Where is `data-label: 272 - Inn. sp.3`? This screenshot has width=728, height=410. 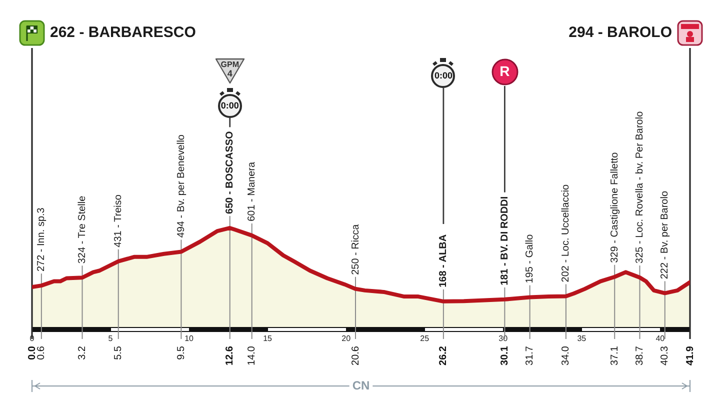
data-label: 272 - Inn. sp.3 is located at coordinates (42, 239).